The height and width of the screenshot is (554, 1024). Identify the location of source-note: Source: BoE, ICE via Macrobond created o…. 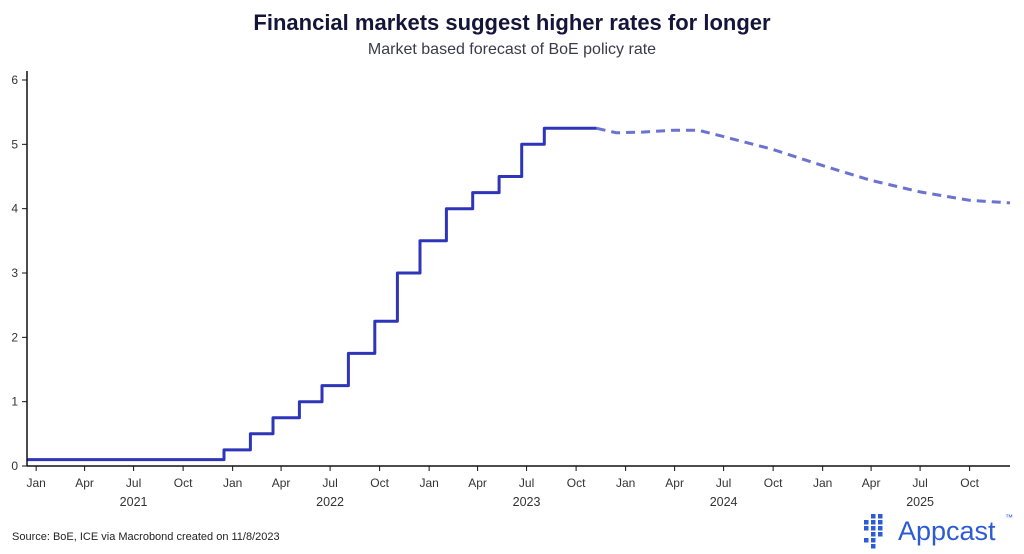
(146, 537).